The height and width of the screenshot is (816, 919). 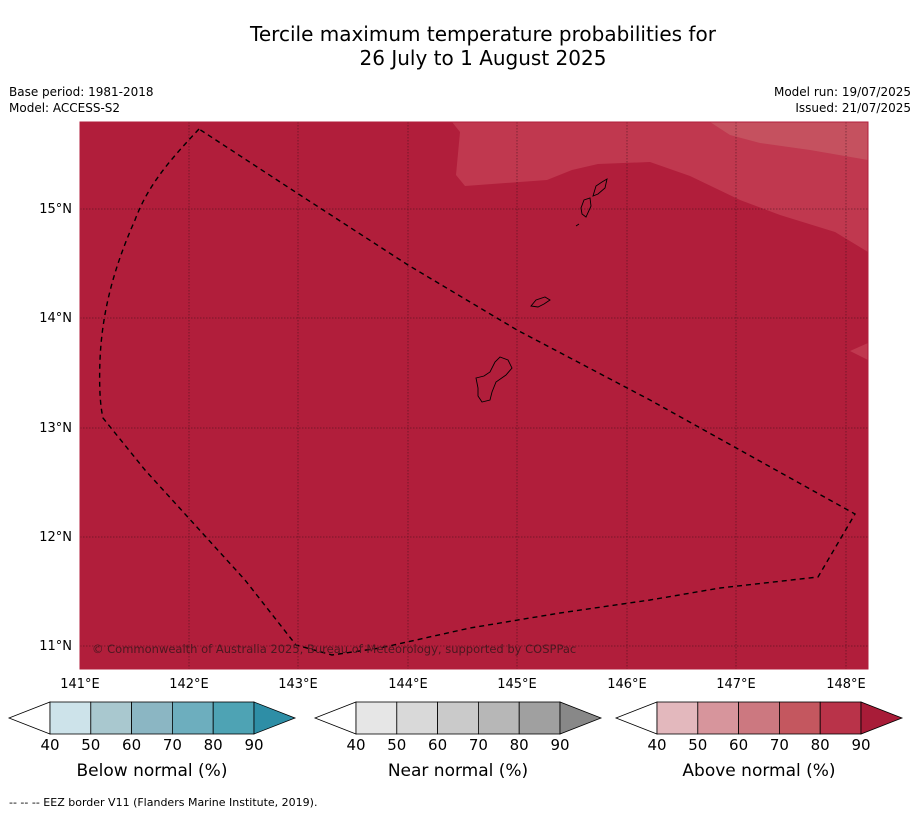 What do you see at coordinates (586, 207) in the screenshot?
I see `island-tinian` at bounding box center [586, 207].